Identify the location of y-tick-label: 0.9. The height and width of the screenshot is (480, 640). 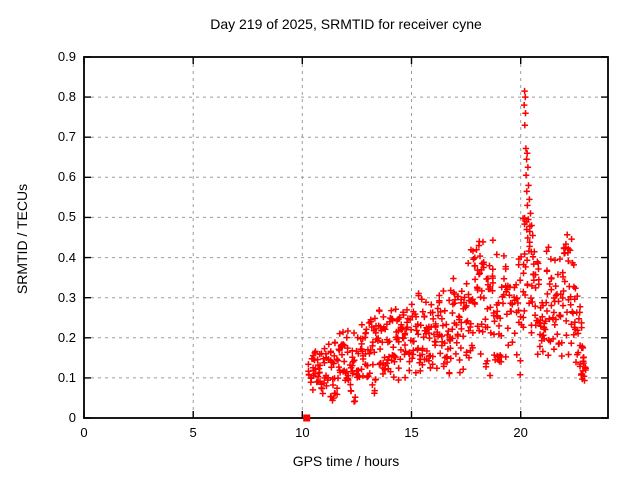
(66, 56).